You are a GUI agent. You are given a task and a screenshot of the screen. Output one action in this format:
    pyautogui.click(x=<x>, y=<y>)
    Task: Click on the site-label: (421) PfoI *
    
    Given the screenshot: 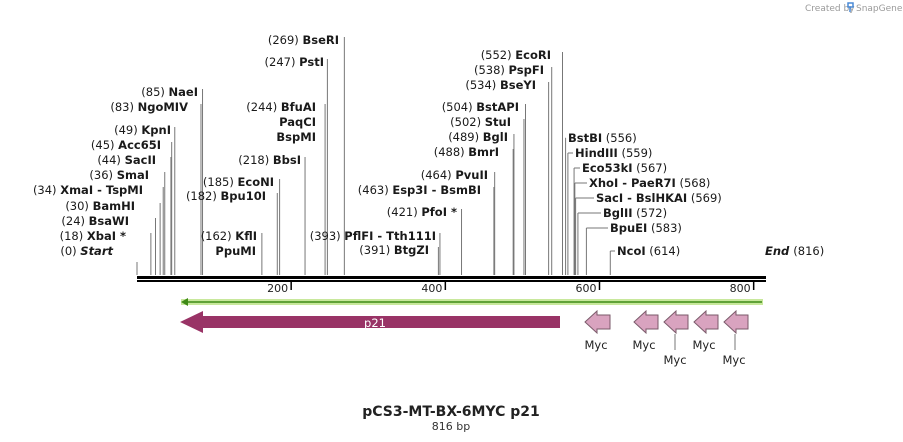 What is the action you would take?
    pyautogui.click(x=422, y=212)
    